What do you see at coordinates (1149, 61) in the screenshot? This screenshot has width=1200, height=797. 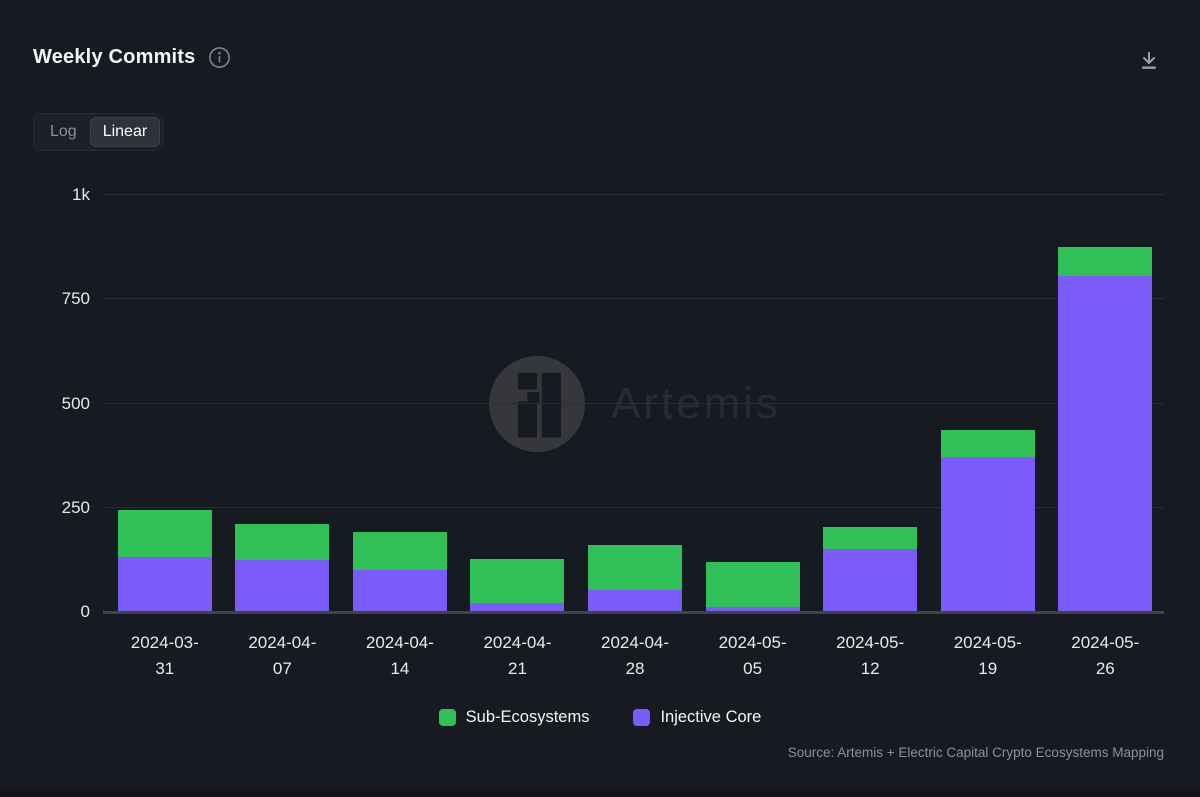 I see `download-icon` at bounding box center [1149, 61].